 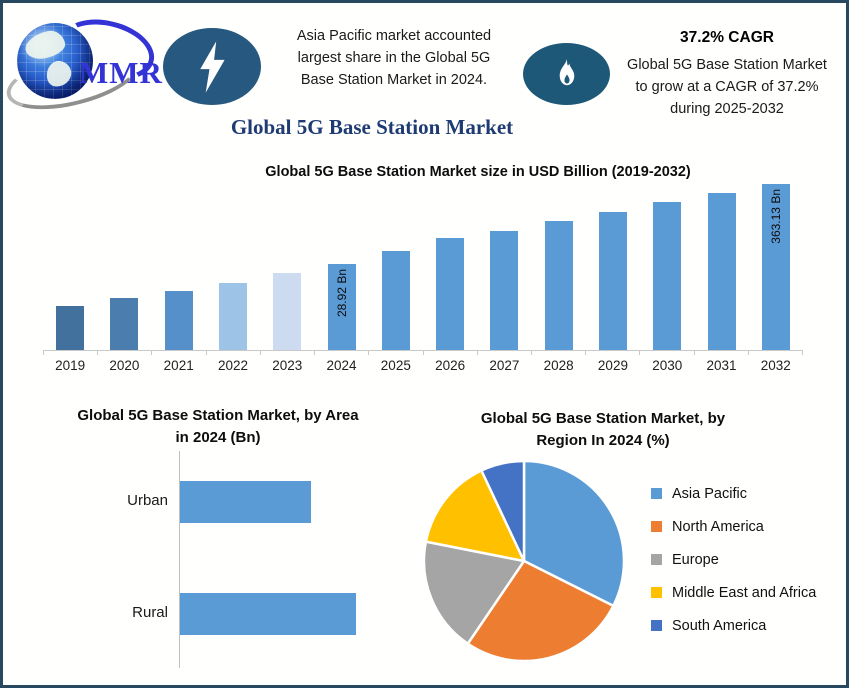 What do you see at coordinates (395, 365) in the screenshot?
I see `x-axis-label-2025: 2025` at bounding box center [395, 365].